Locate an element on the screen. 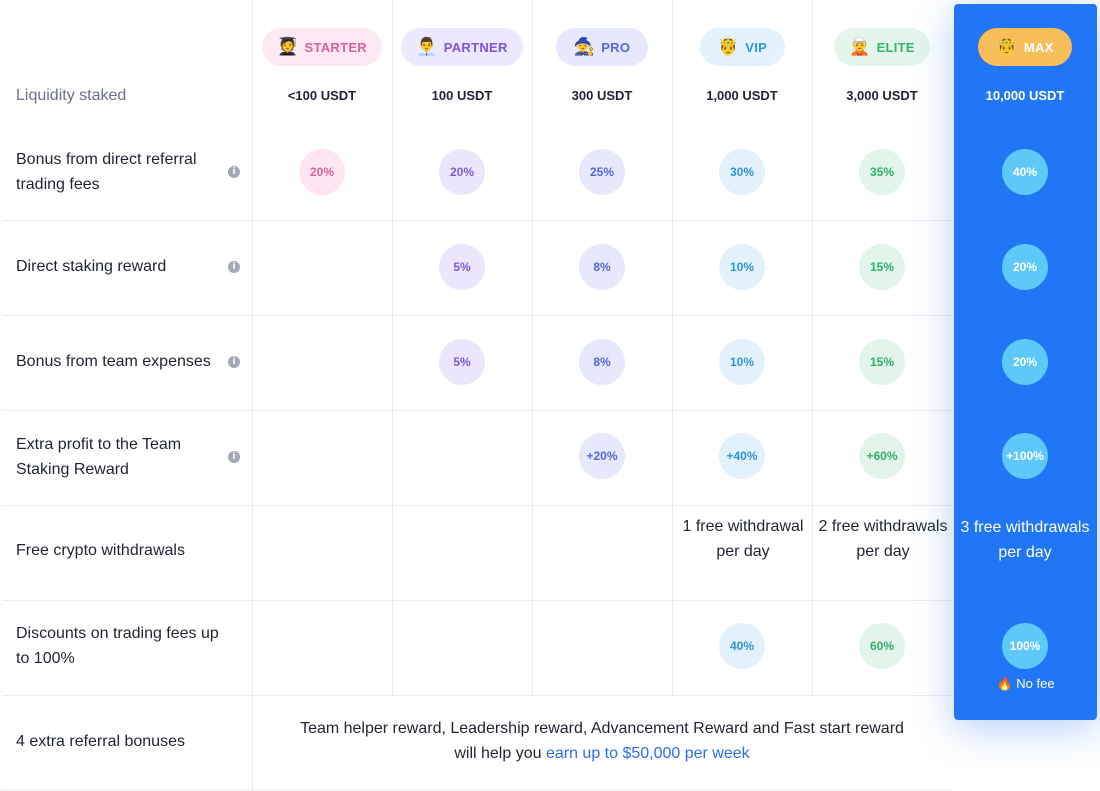 This screenshot has height=791, width=1100. tier-amount-pro: 300 USDT is located at coordinates (602, 95).